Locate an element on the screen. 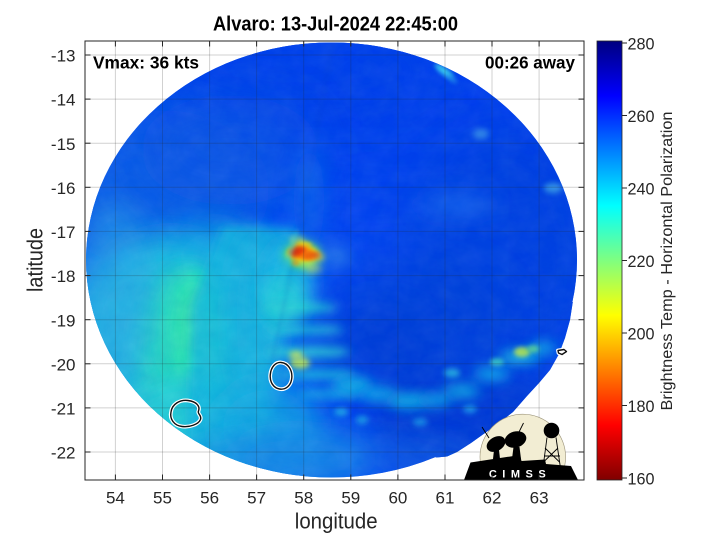 The image size is (720, 540). svg-text: 61 is located at coordinates (445, 498).